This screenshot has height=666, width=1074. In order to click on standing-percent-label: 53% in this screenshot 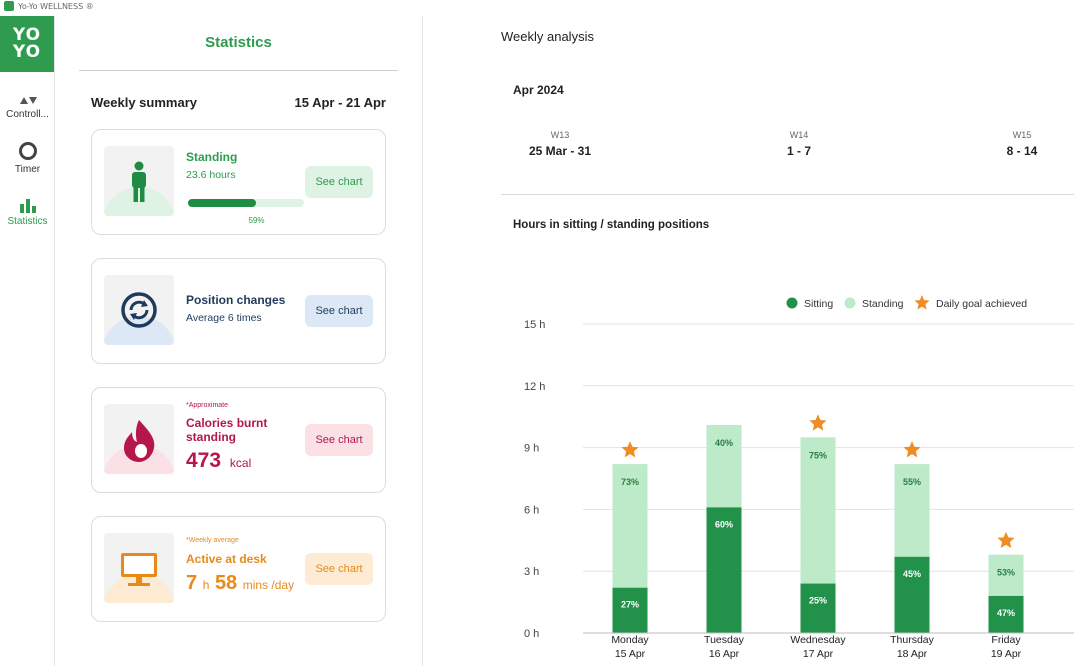, I will do `click(1006, 573)`.